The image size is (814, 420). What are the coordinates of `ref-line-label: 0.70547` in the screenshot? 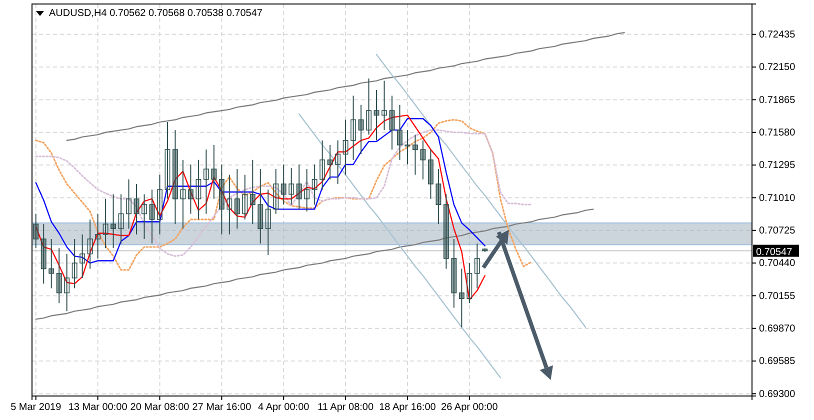 It's located at (774, 252).